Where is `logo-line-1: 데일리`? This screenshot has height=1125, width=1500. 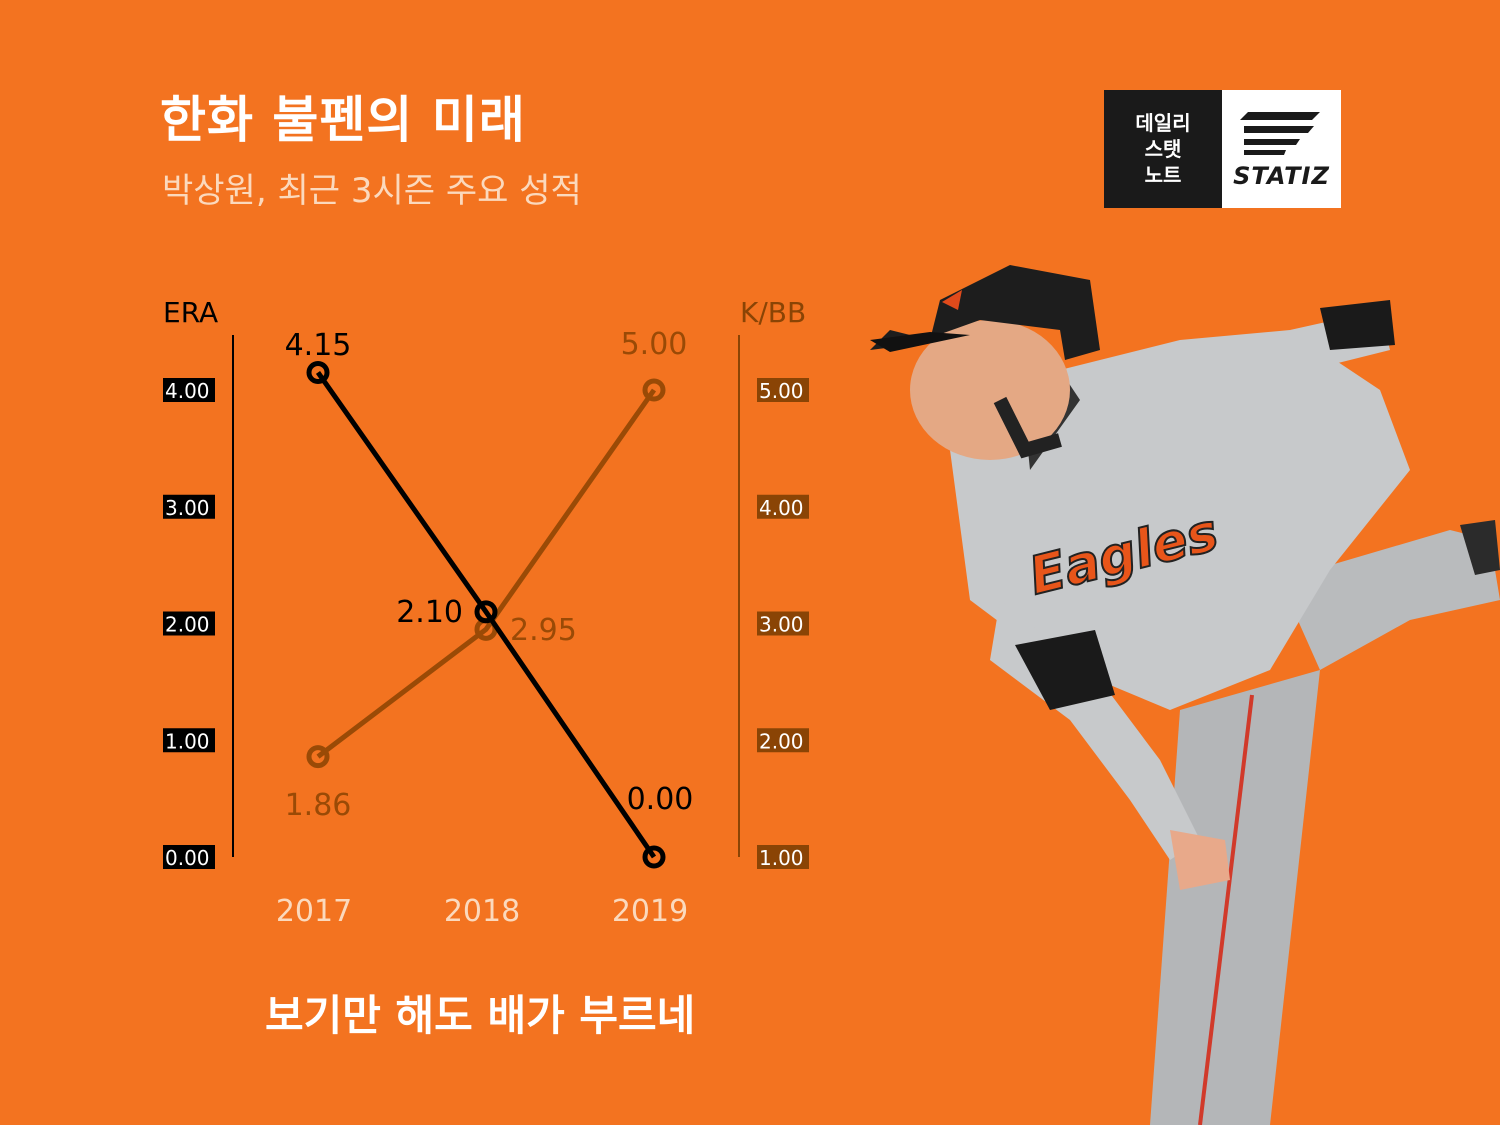
logo-line-1: 데일리 is located at coordinates (1163, 123).